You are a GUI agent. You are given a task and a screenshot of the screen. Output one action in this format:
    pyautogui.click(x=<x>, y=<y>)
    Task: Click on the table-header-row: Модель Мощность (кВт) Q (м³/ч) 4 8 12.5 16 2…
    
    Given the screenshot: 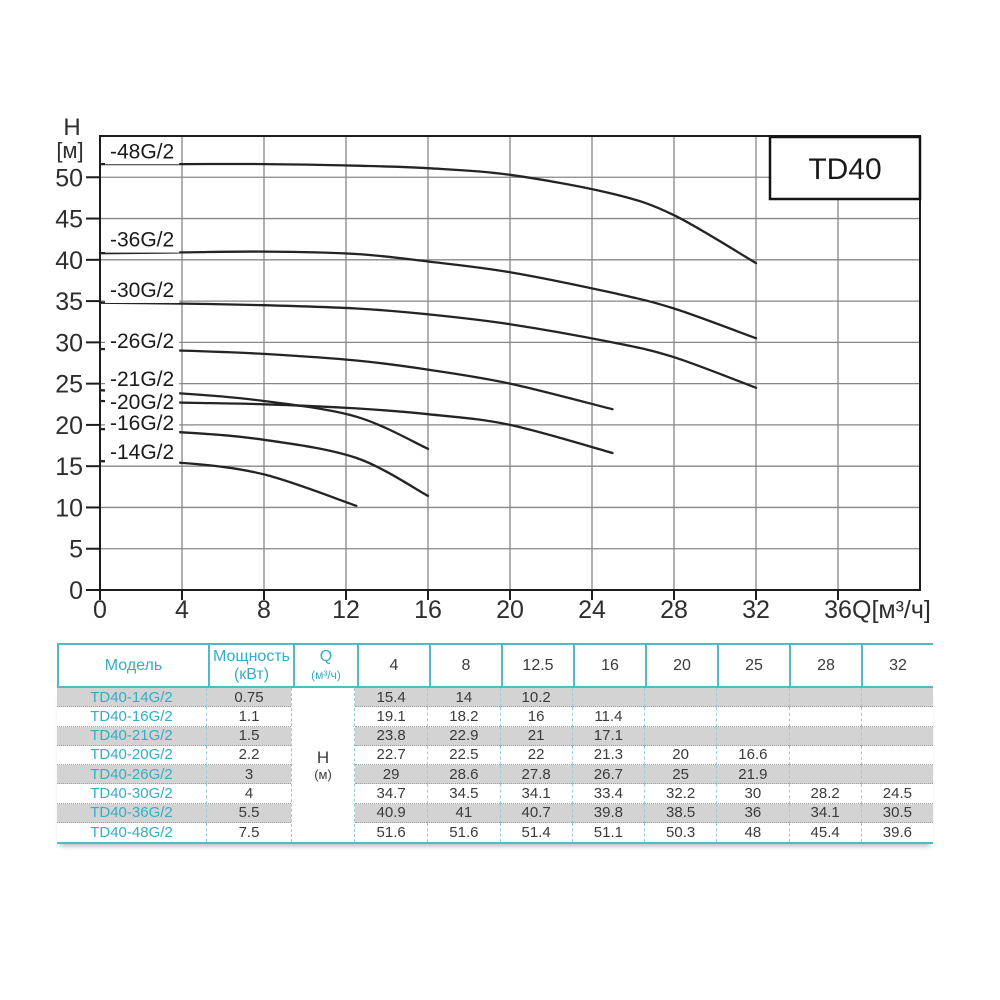 What is the action you would take?
    pyautogui.click(x=495, y=665)
    